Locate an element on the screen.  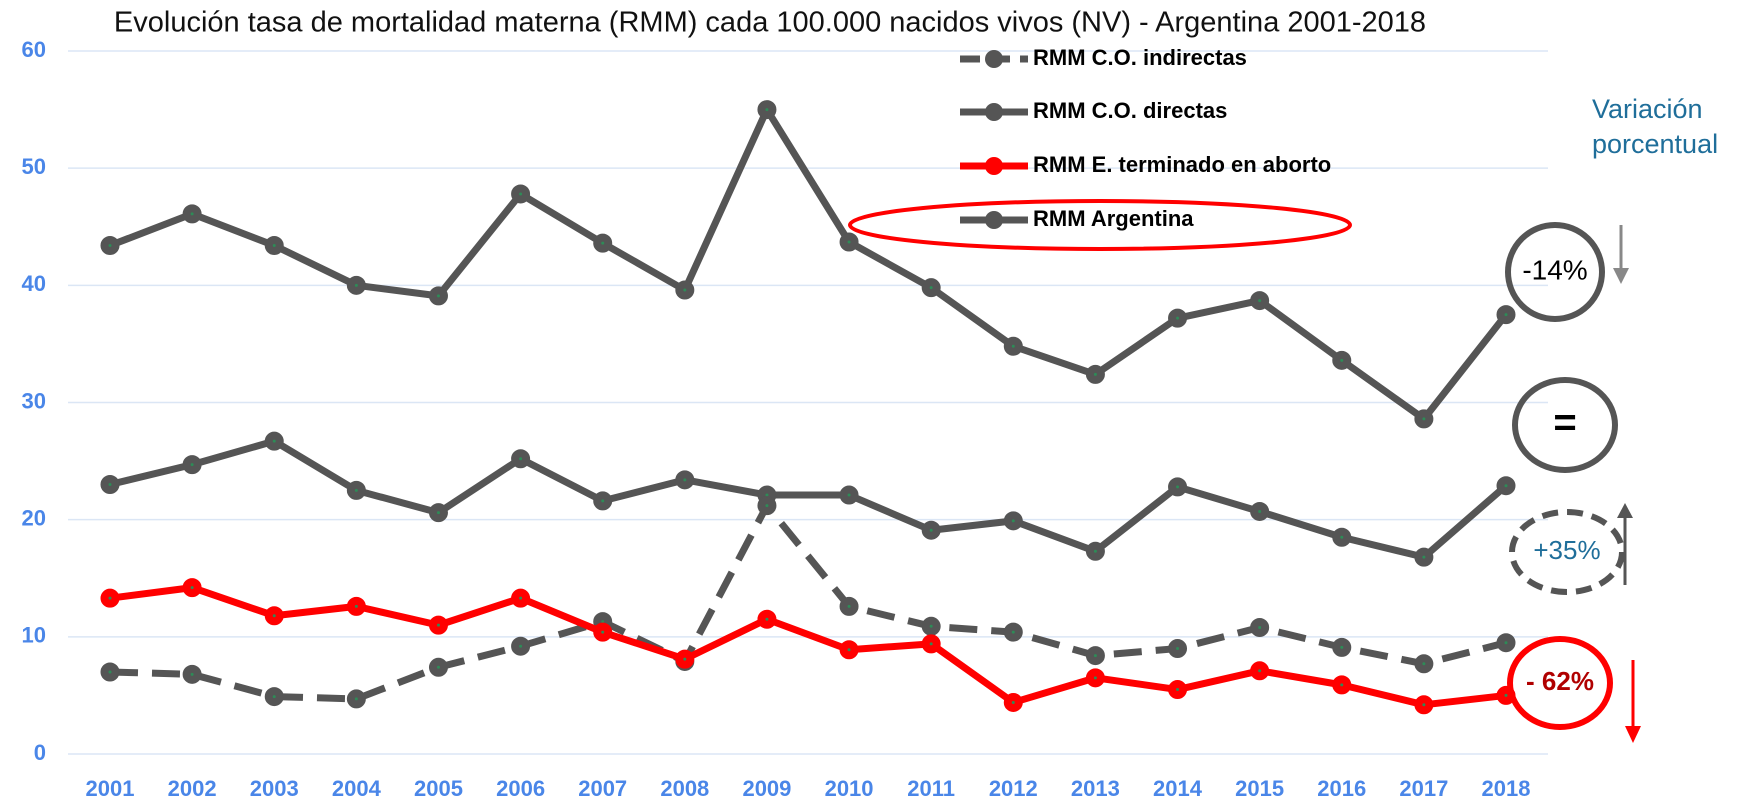
x-tick-label: 2012 is located at coordinates (1013, 788).